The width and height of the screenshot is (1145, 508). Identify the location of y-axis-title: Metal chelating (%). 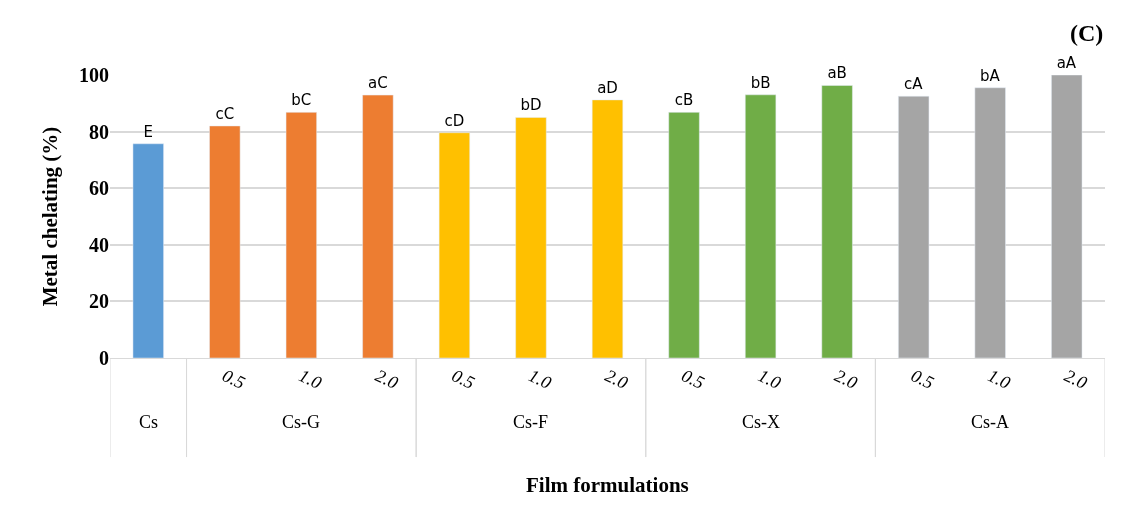
(50, 216).